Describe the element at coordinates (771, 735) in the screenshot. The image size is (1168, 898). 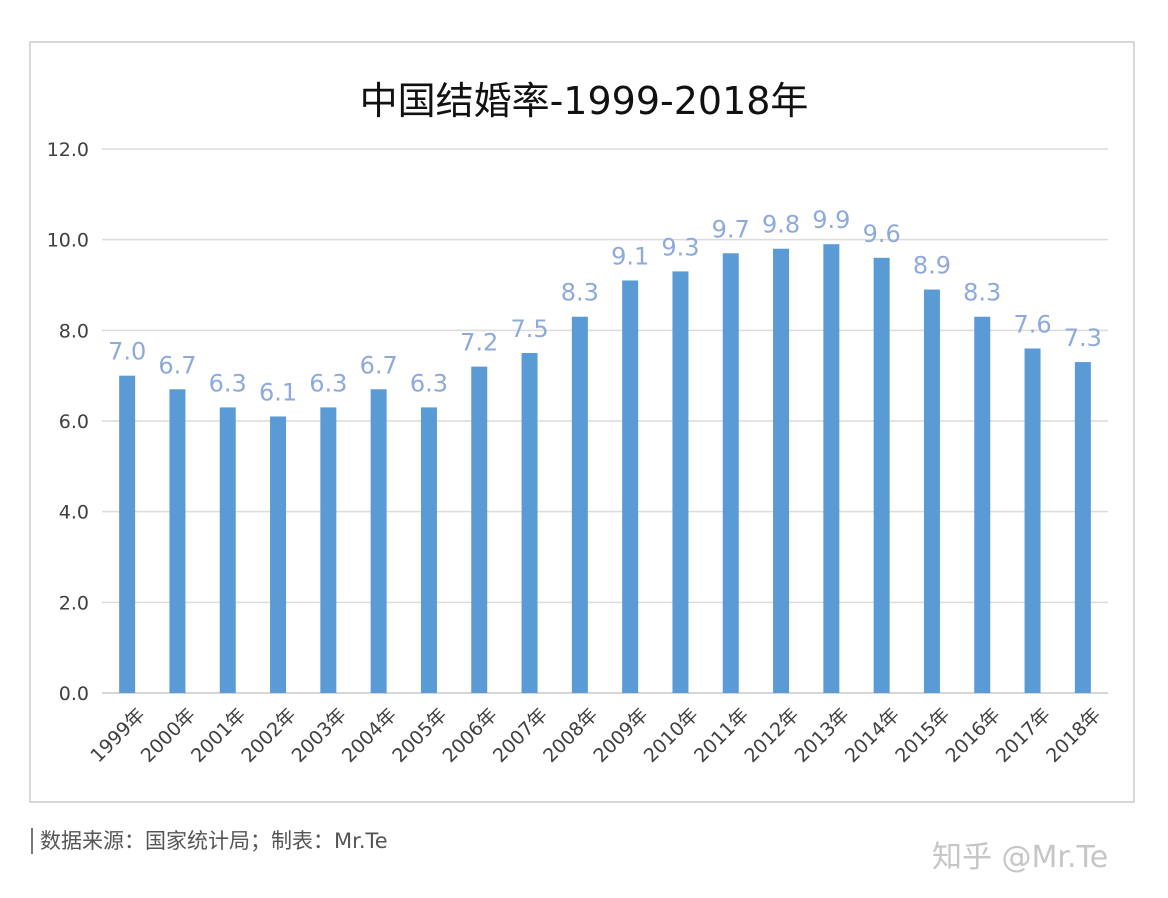
I see `x-tick-label: 2012年` at that location.